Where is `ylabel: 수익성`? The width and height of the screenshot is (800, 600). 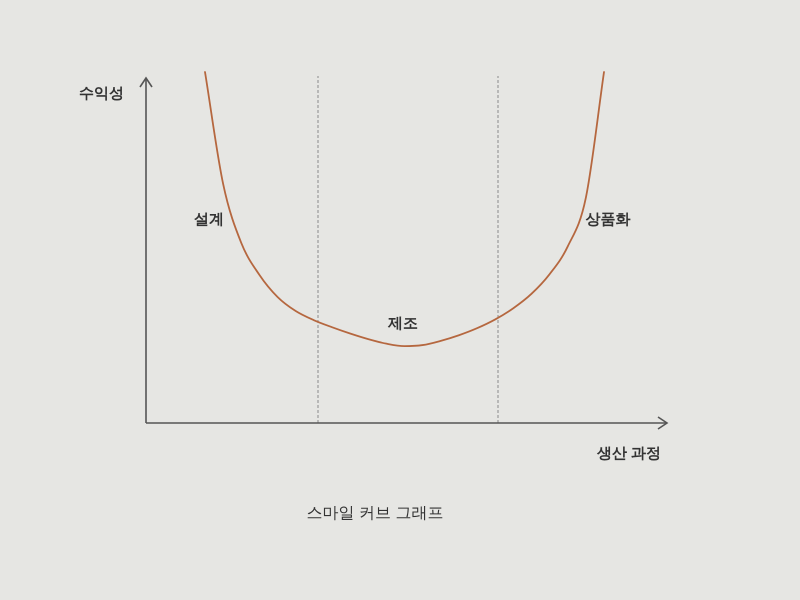 ylabel: 수익성 is located at coordinates (101, 93).